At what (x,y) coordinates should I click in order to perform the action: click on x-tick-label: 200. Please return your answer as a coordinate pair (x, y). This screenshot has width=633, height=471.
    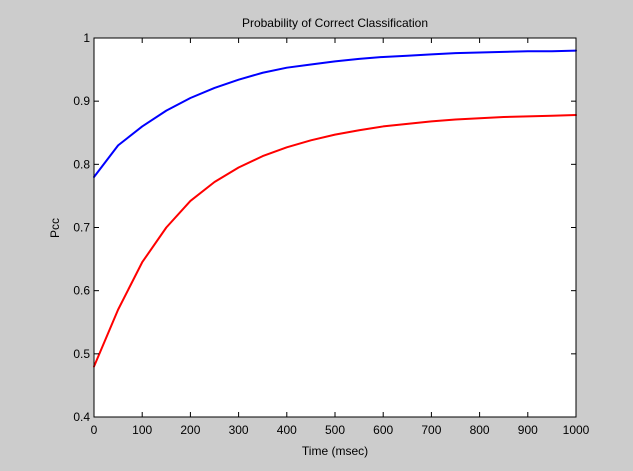
    Looking at the image, I should click on (190, 430).